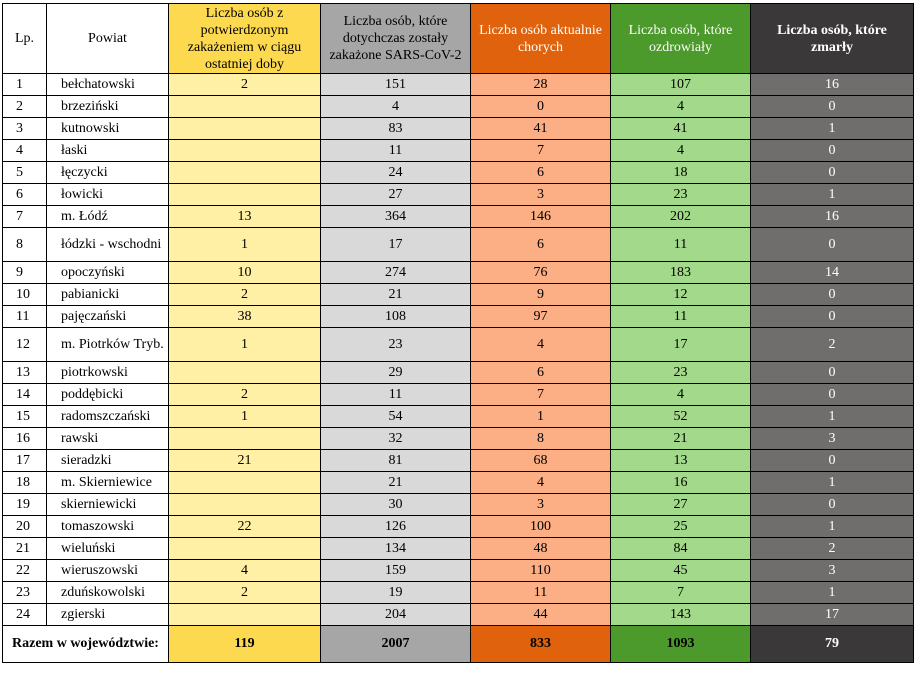  I want to click on cell-powiat: pajęczański, so click(107, 316).